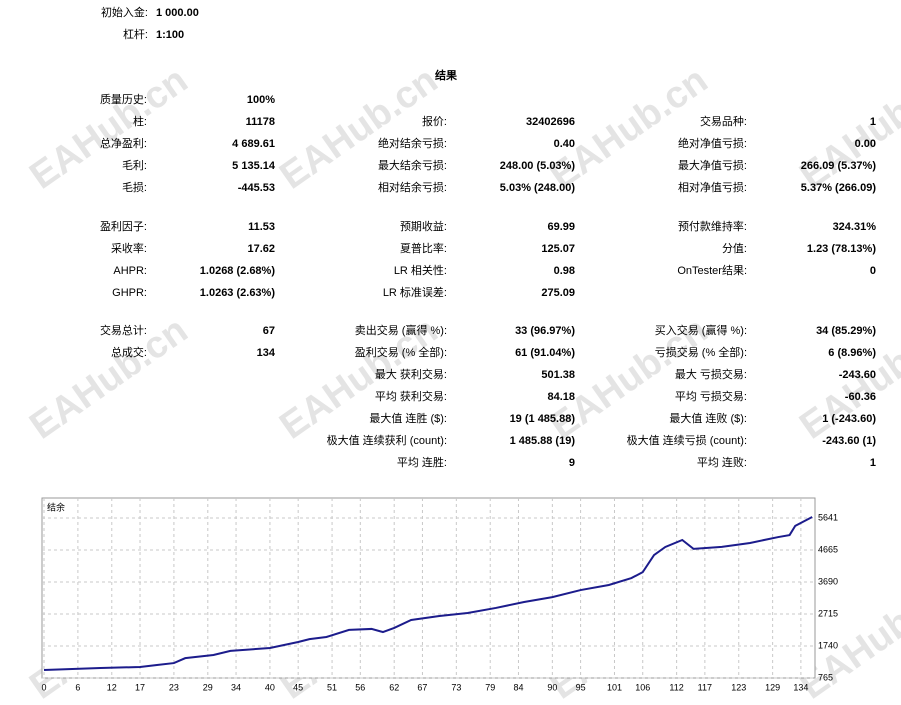 This screenshot has width=901, height=705. What do you see at coordinates (261, 227) in the screenshot?
I see `stat-value: 11.53` at bounding box center [261, 227].